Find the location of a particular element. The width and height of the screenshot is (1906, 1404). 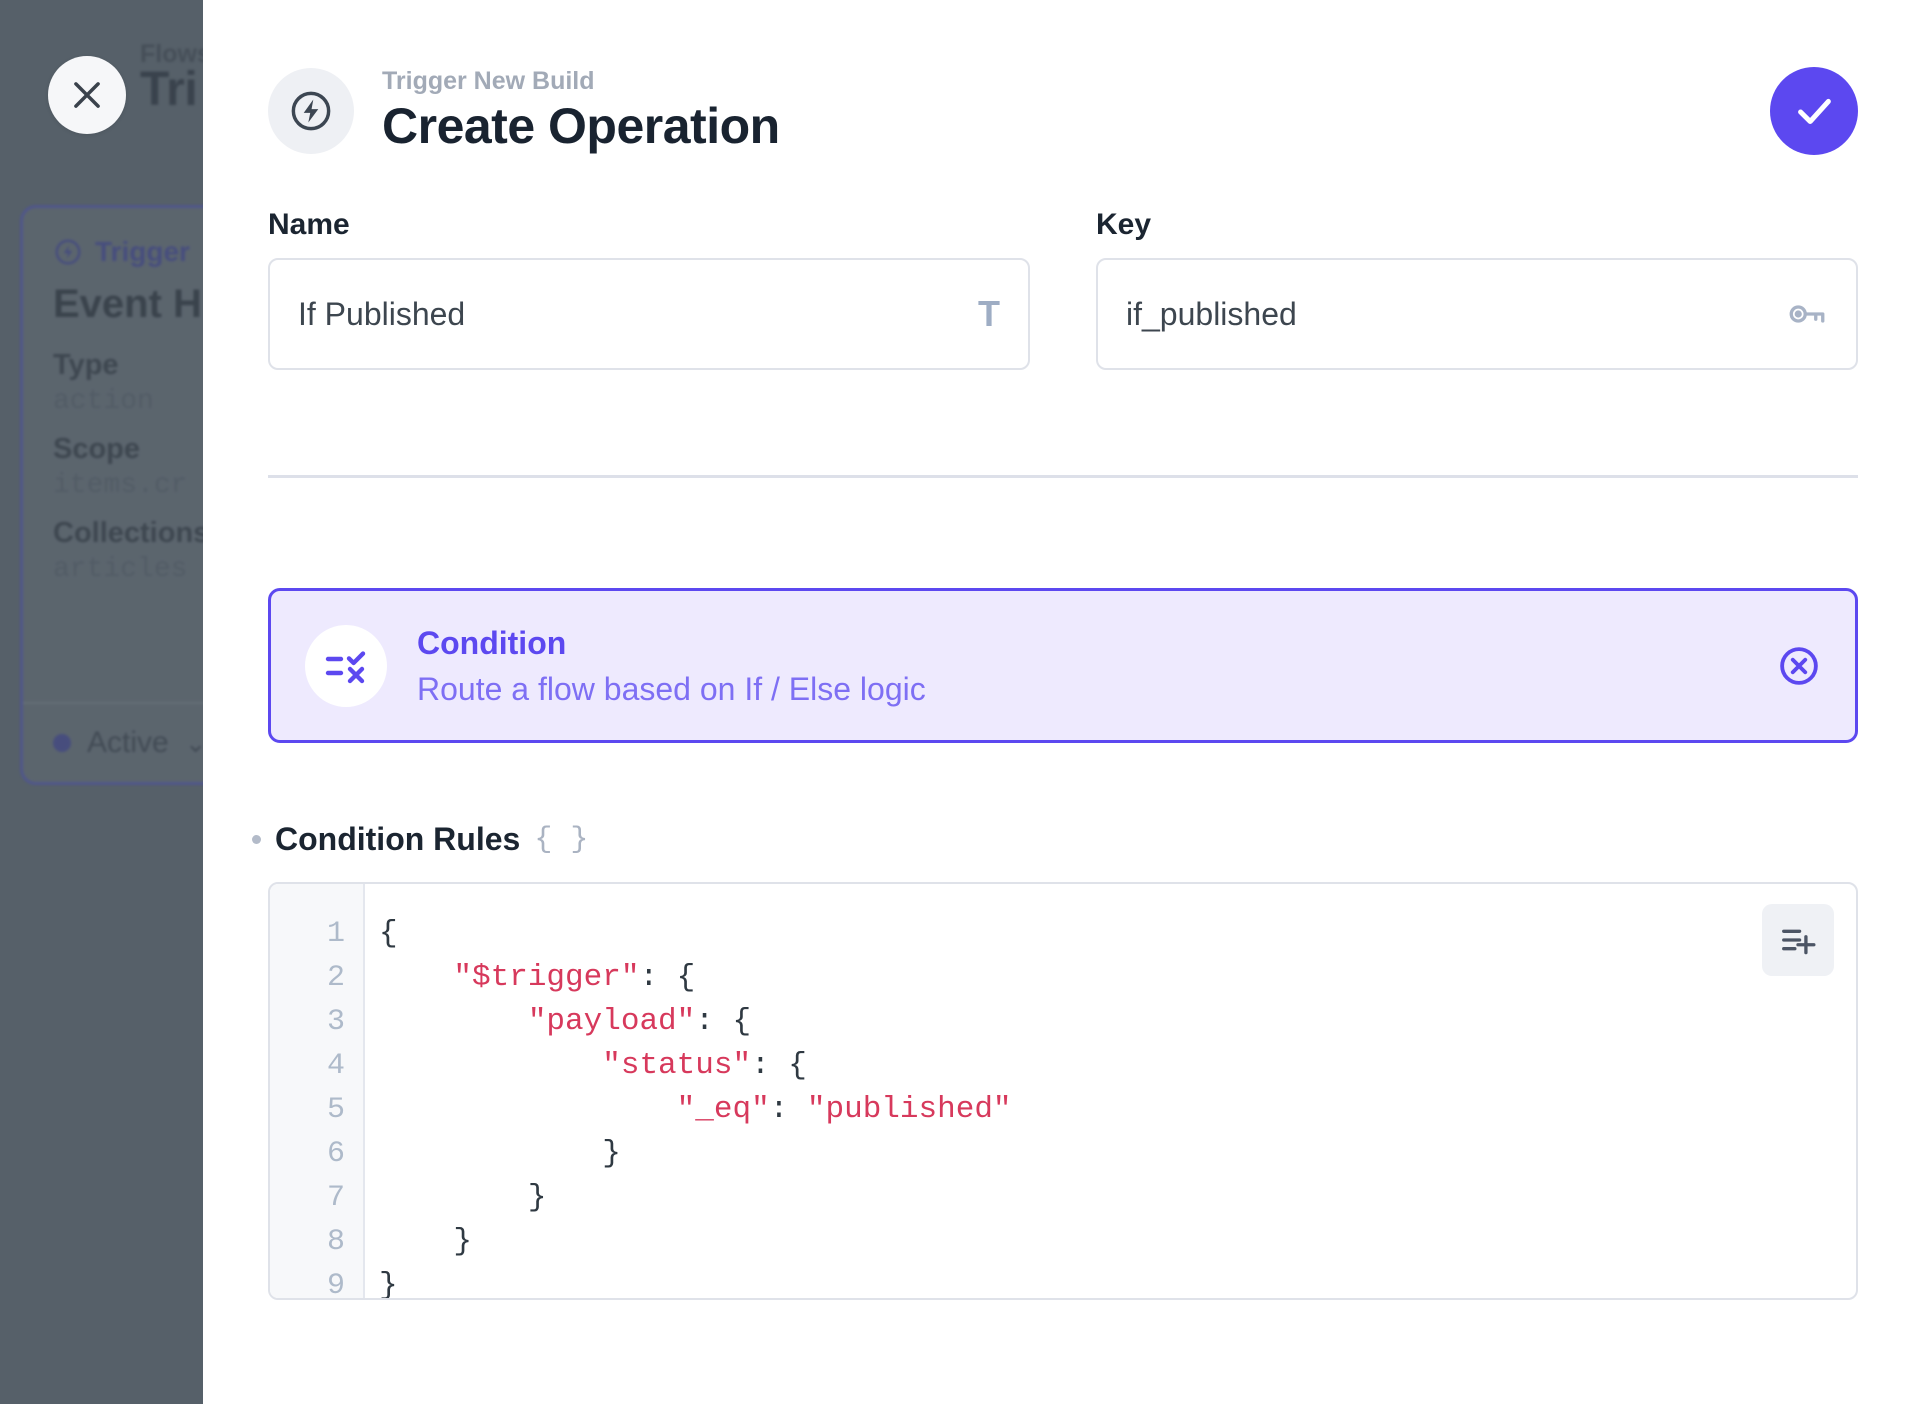

background-card-footer: Active ⌄ is located at coordinates (116, 742).